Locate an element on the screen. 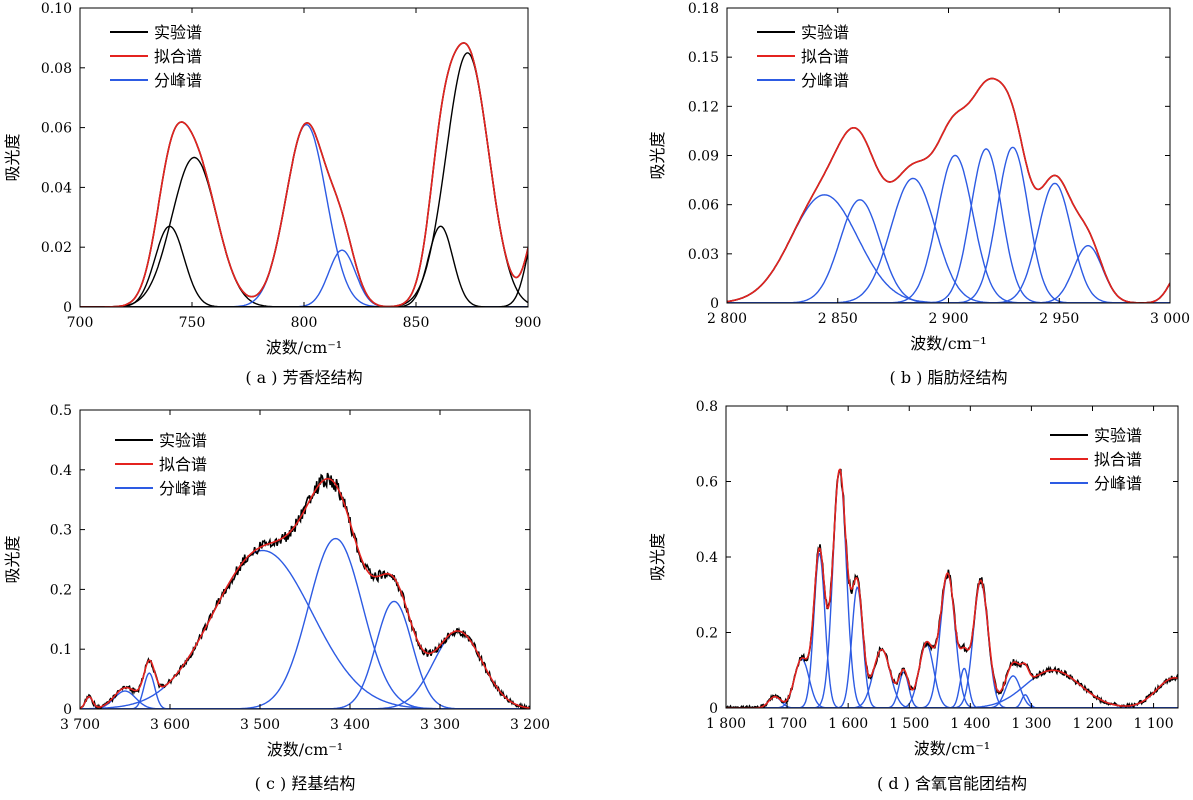 Image resolution: width=1193 pixels, height=800 pixels. x-tick-label: 750 is located at coordinates (192, 323).